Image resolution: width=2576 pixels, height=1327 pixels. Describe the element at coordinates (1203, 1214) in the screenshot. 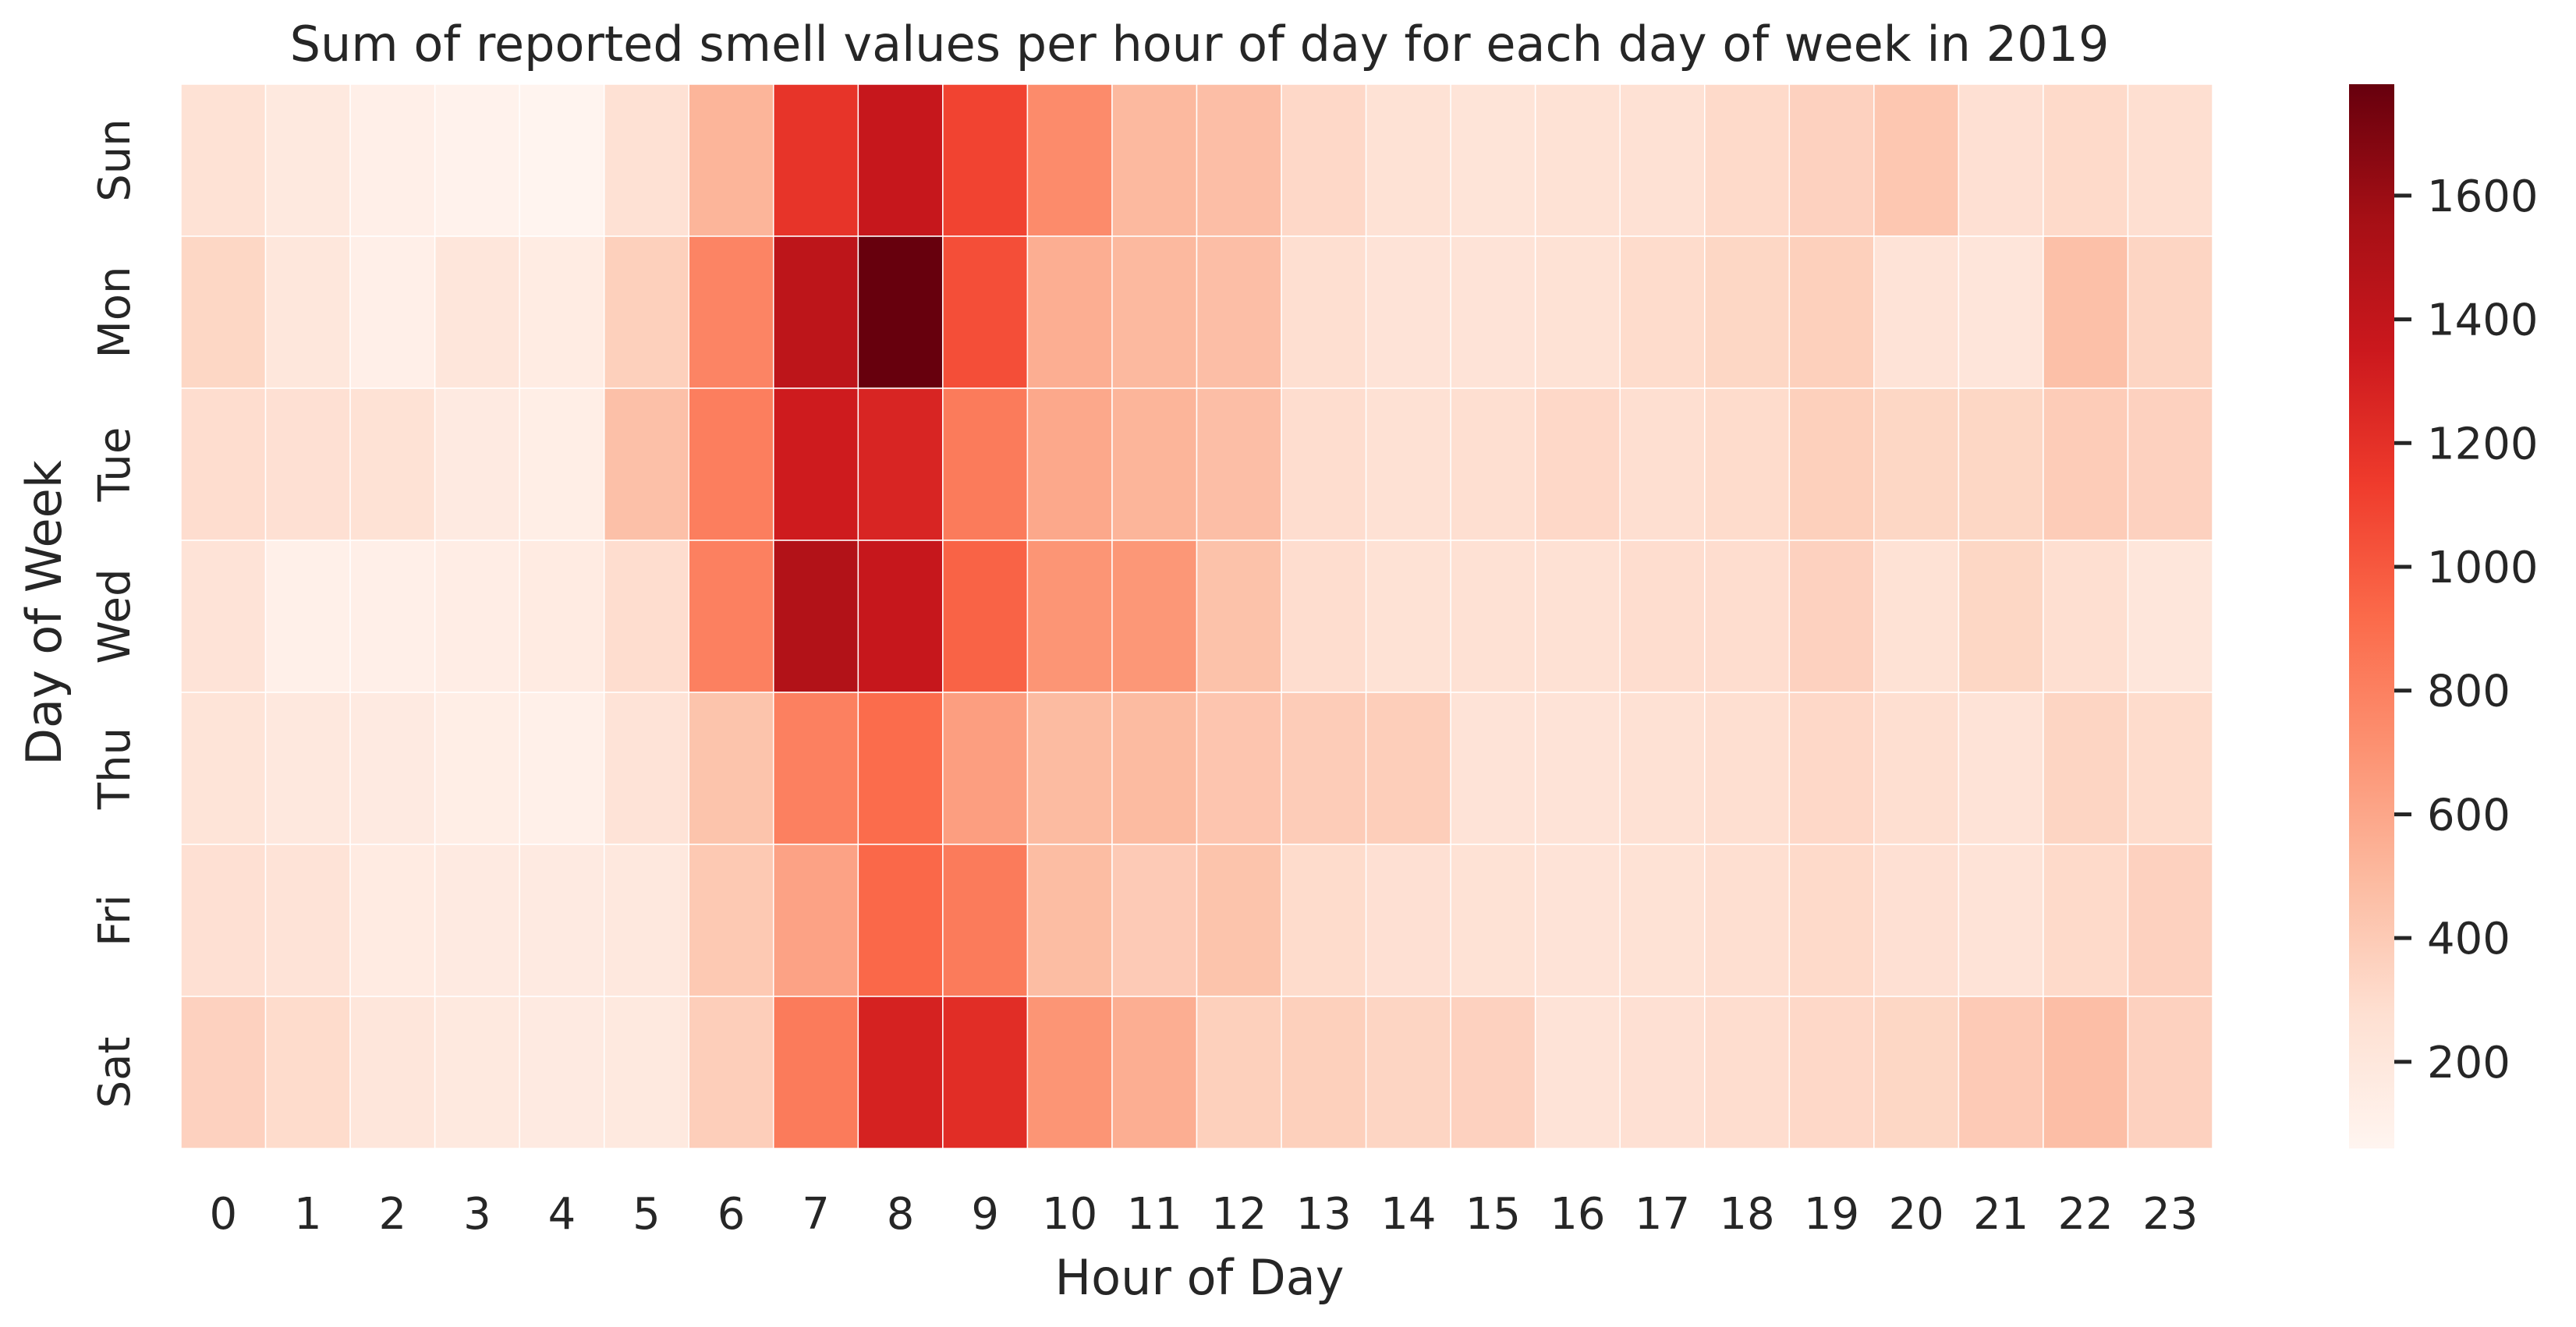

I see `x-tick-labels: 0 1 2 3 4 5 6 7 8 9 10 11 12 13 14 15 16 17 18 19 20 21 22 23` at that location.